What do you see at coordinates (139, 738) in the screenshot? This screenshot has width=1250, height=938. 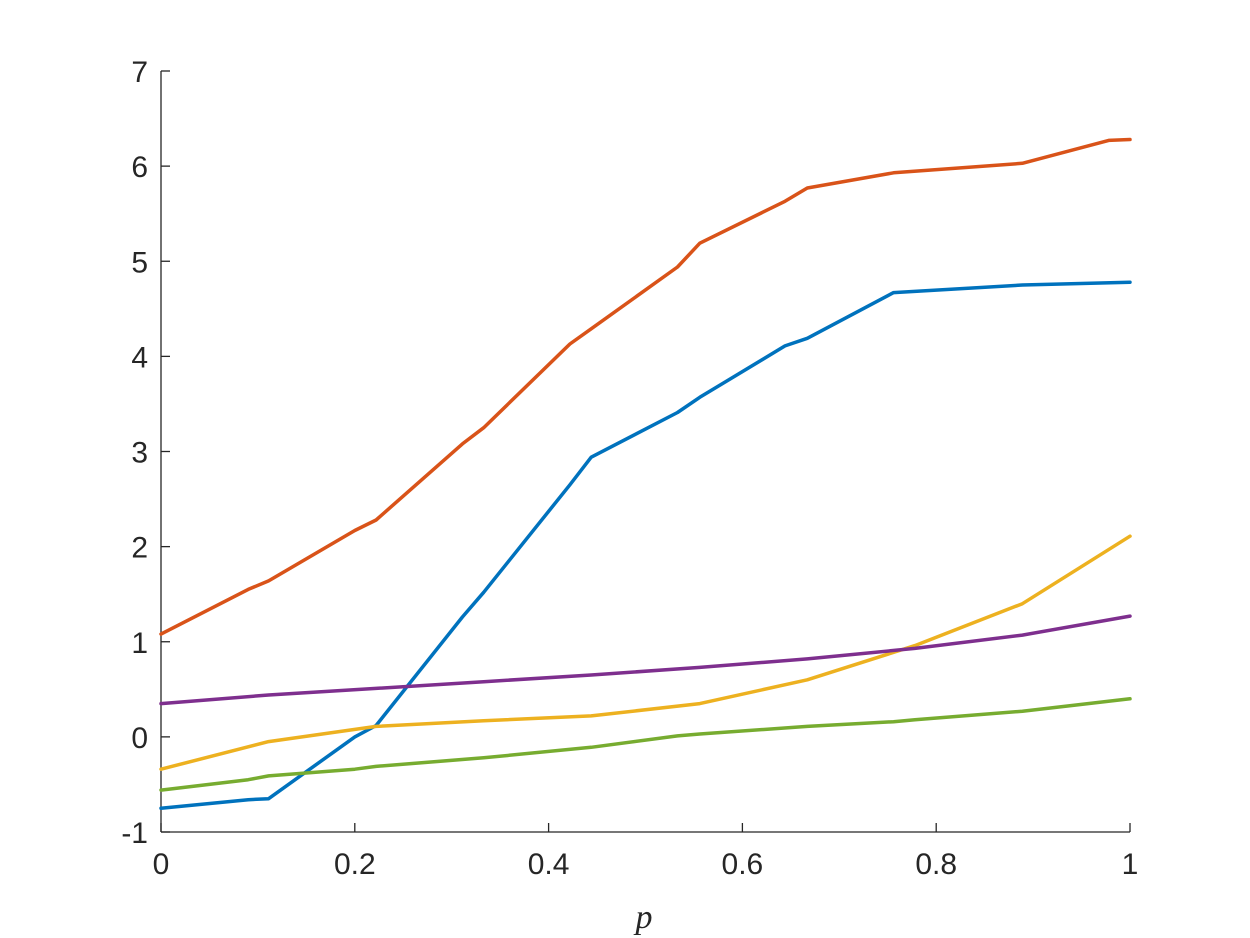 I see `y-tick-label: 0` at bounding box center [139, 738].